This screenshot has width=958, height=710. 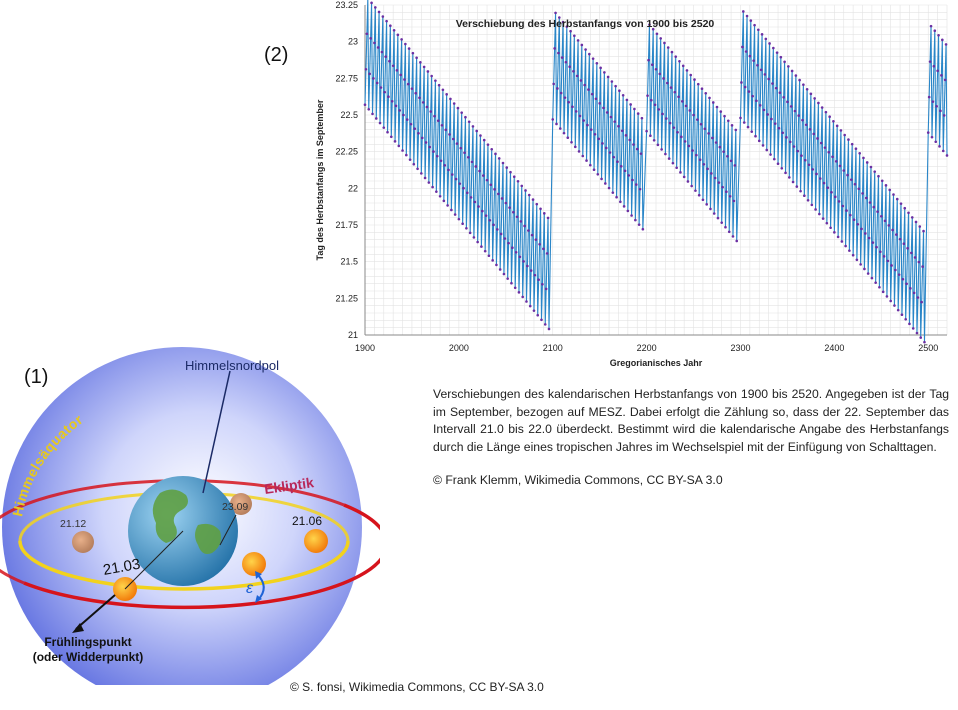 I want to click on date-december-label: 21.12, so click(x=73, y=524).